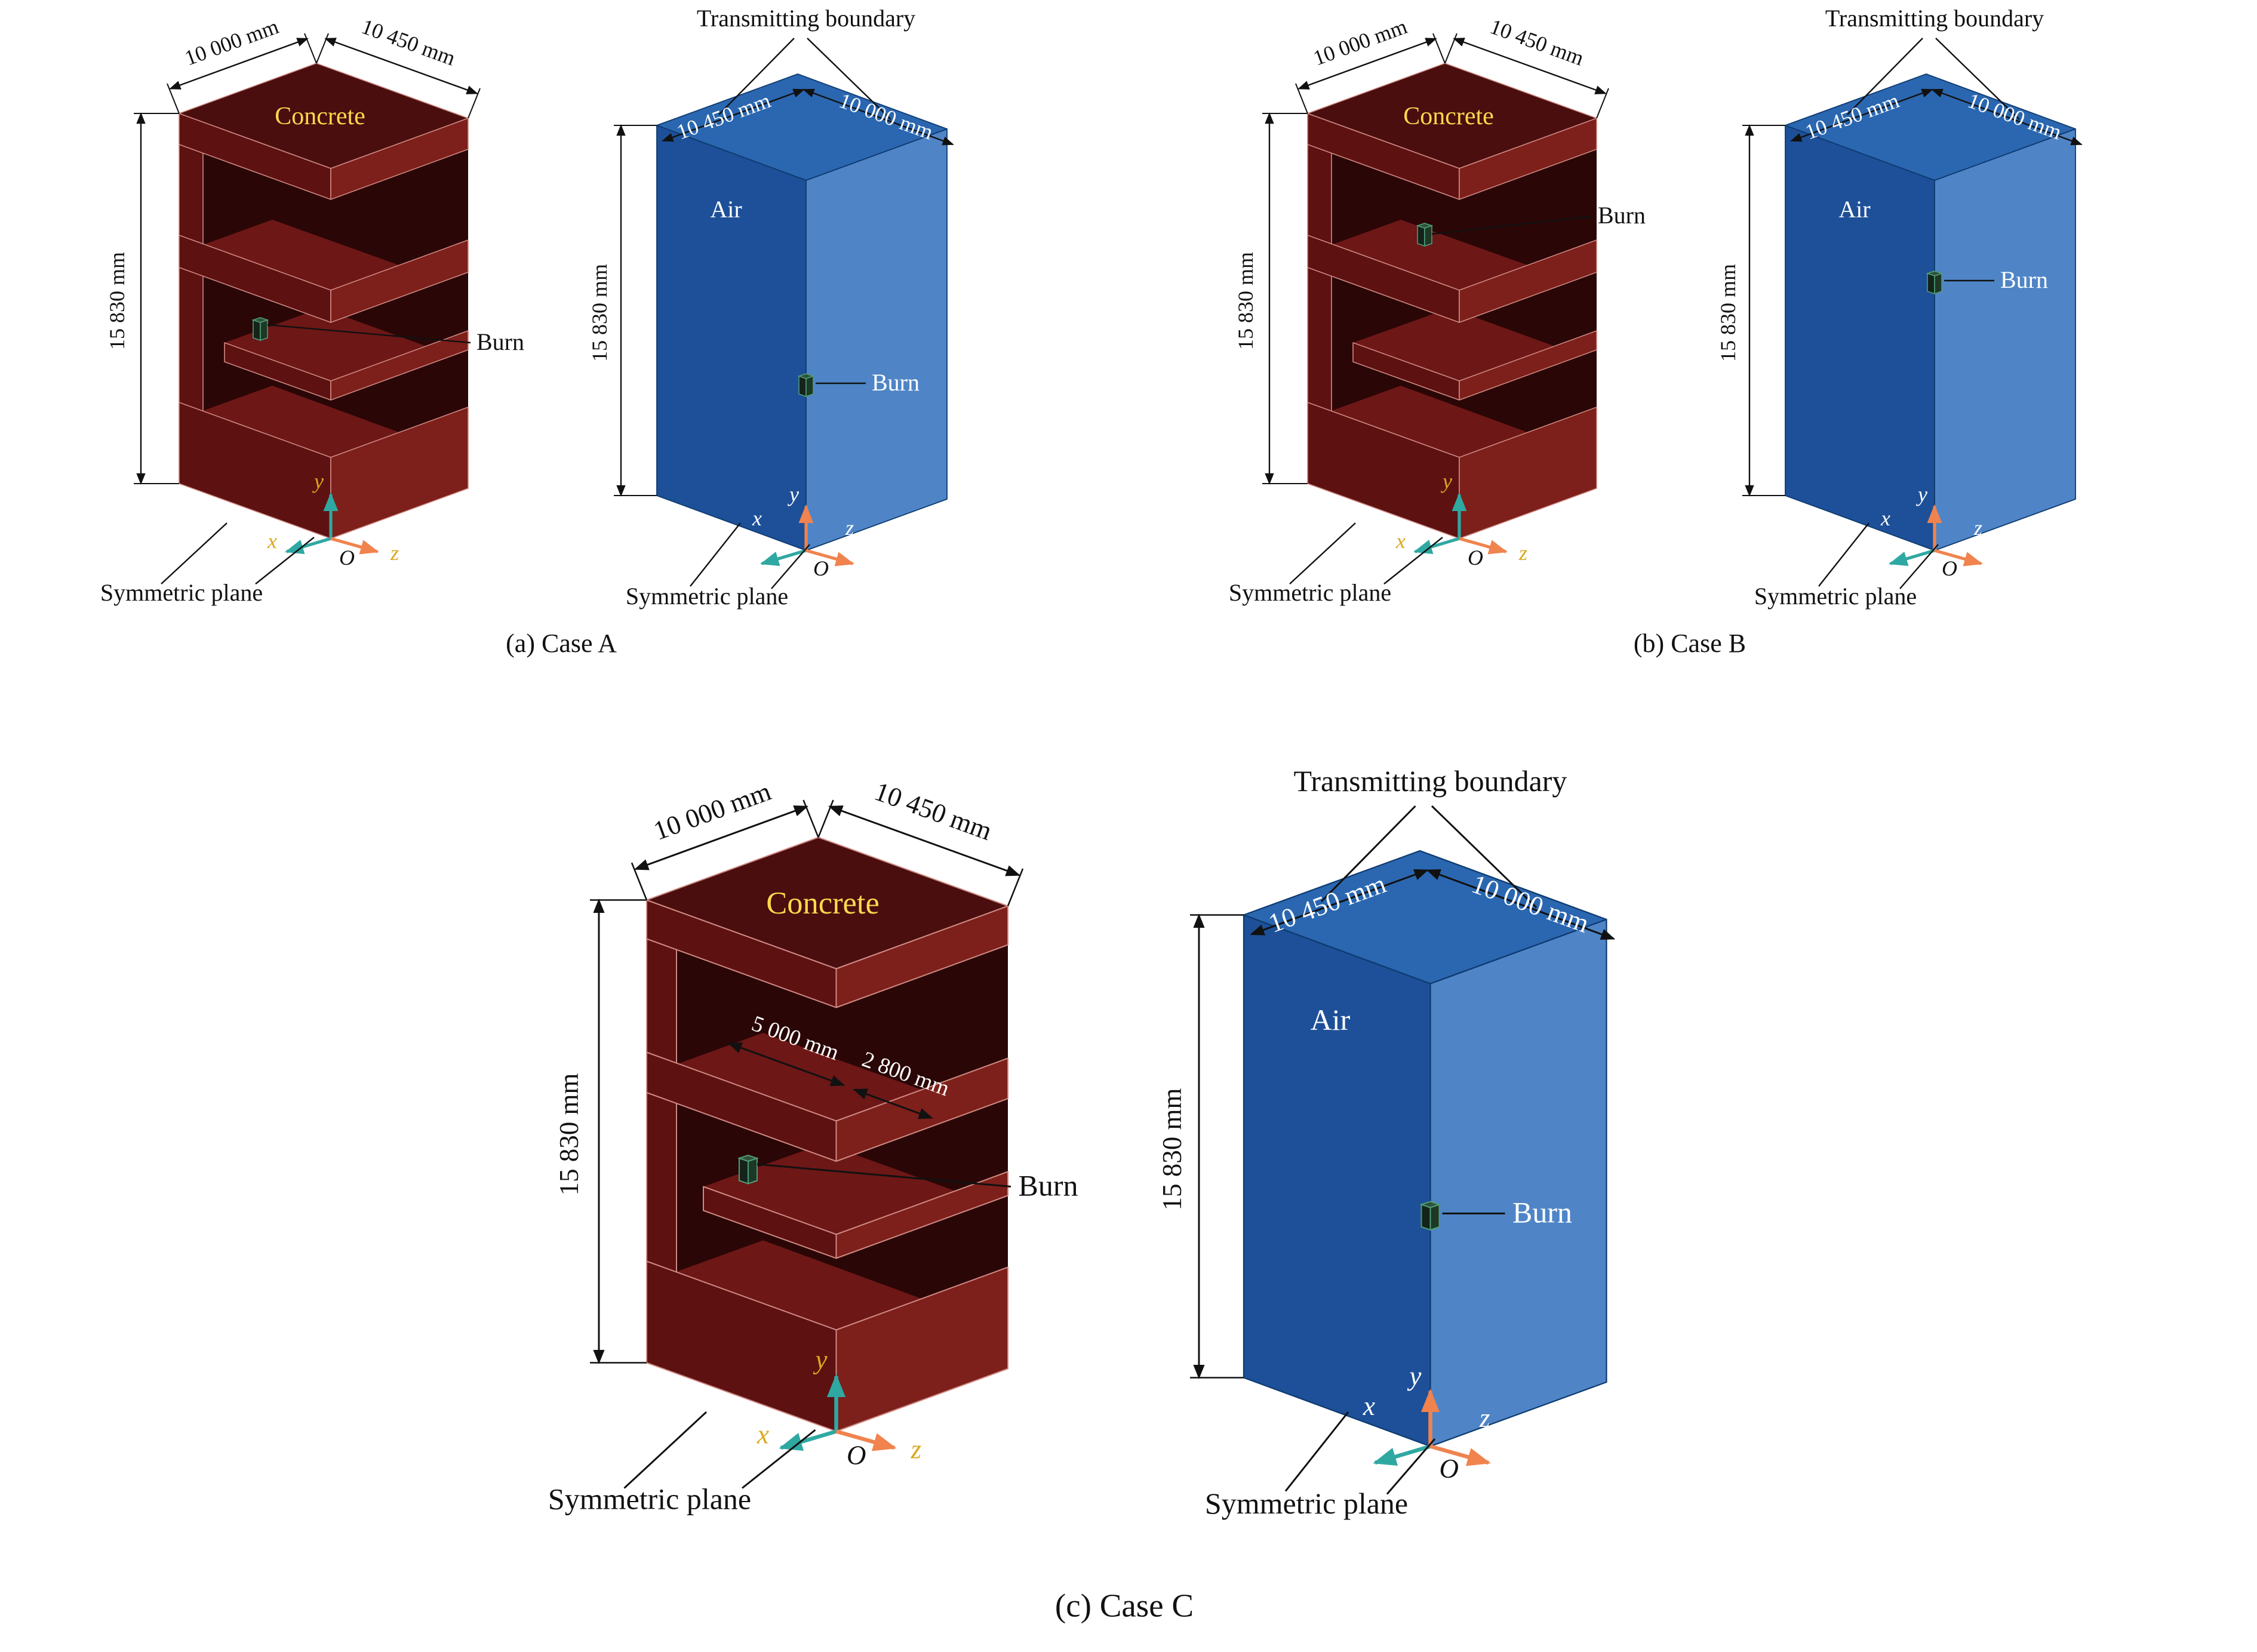  What do you see at coordinates (1690, 644) in the screenshot?
I see `case-caption: (b) Case B` at bounding box center [1690, 644].